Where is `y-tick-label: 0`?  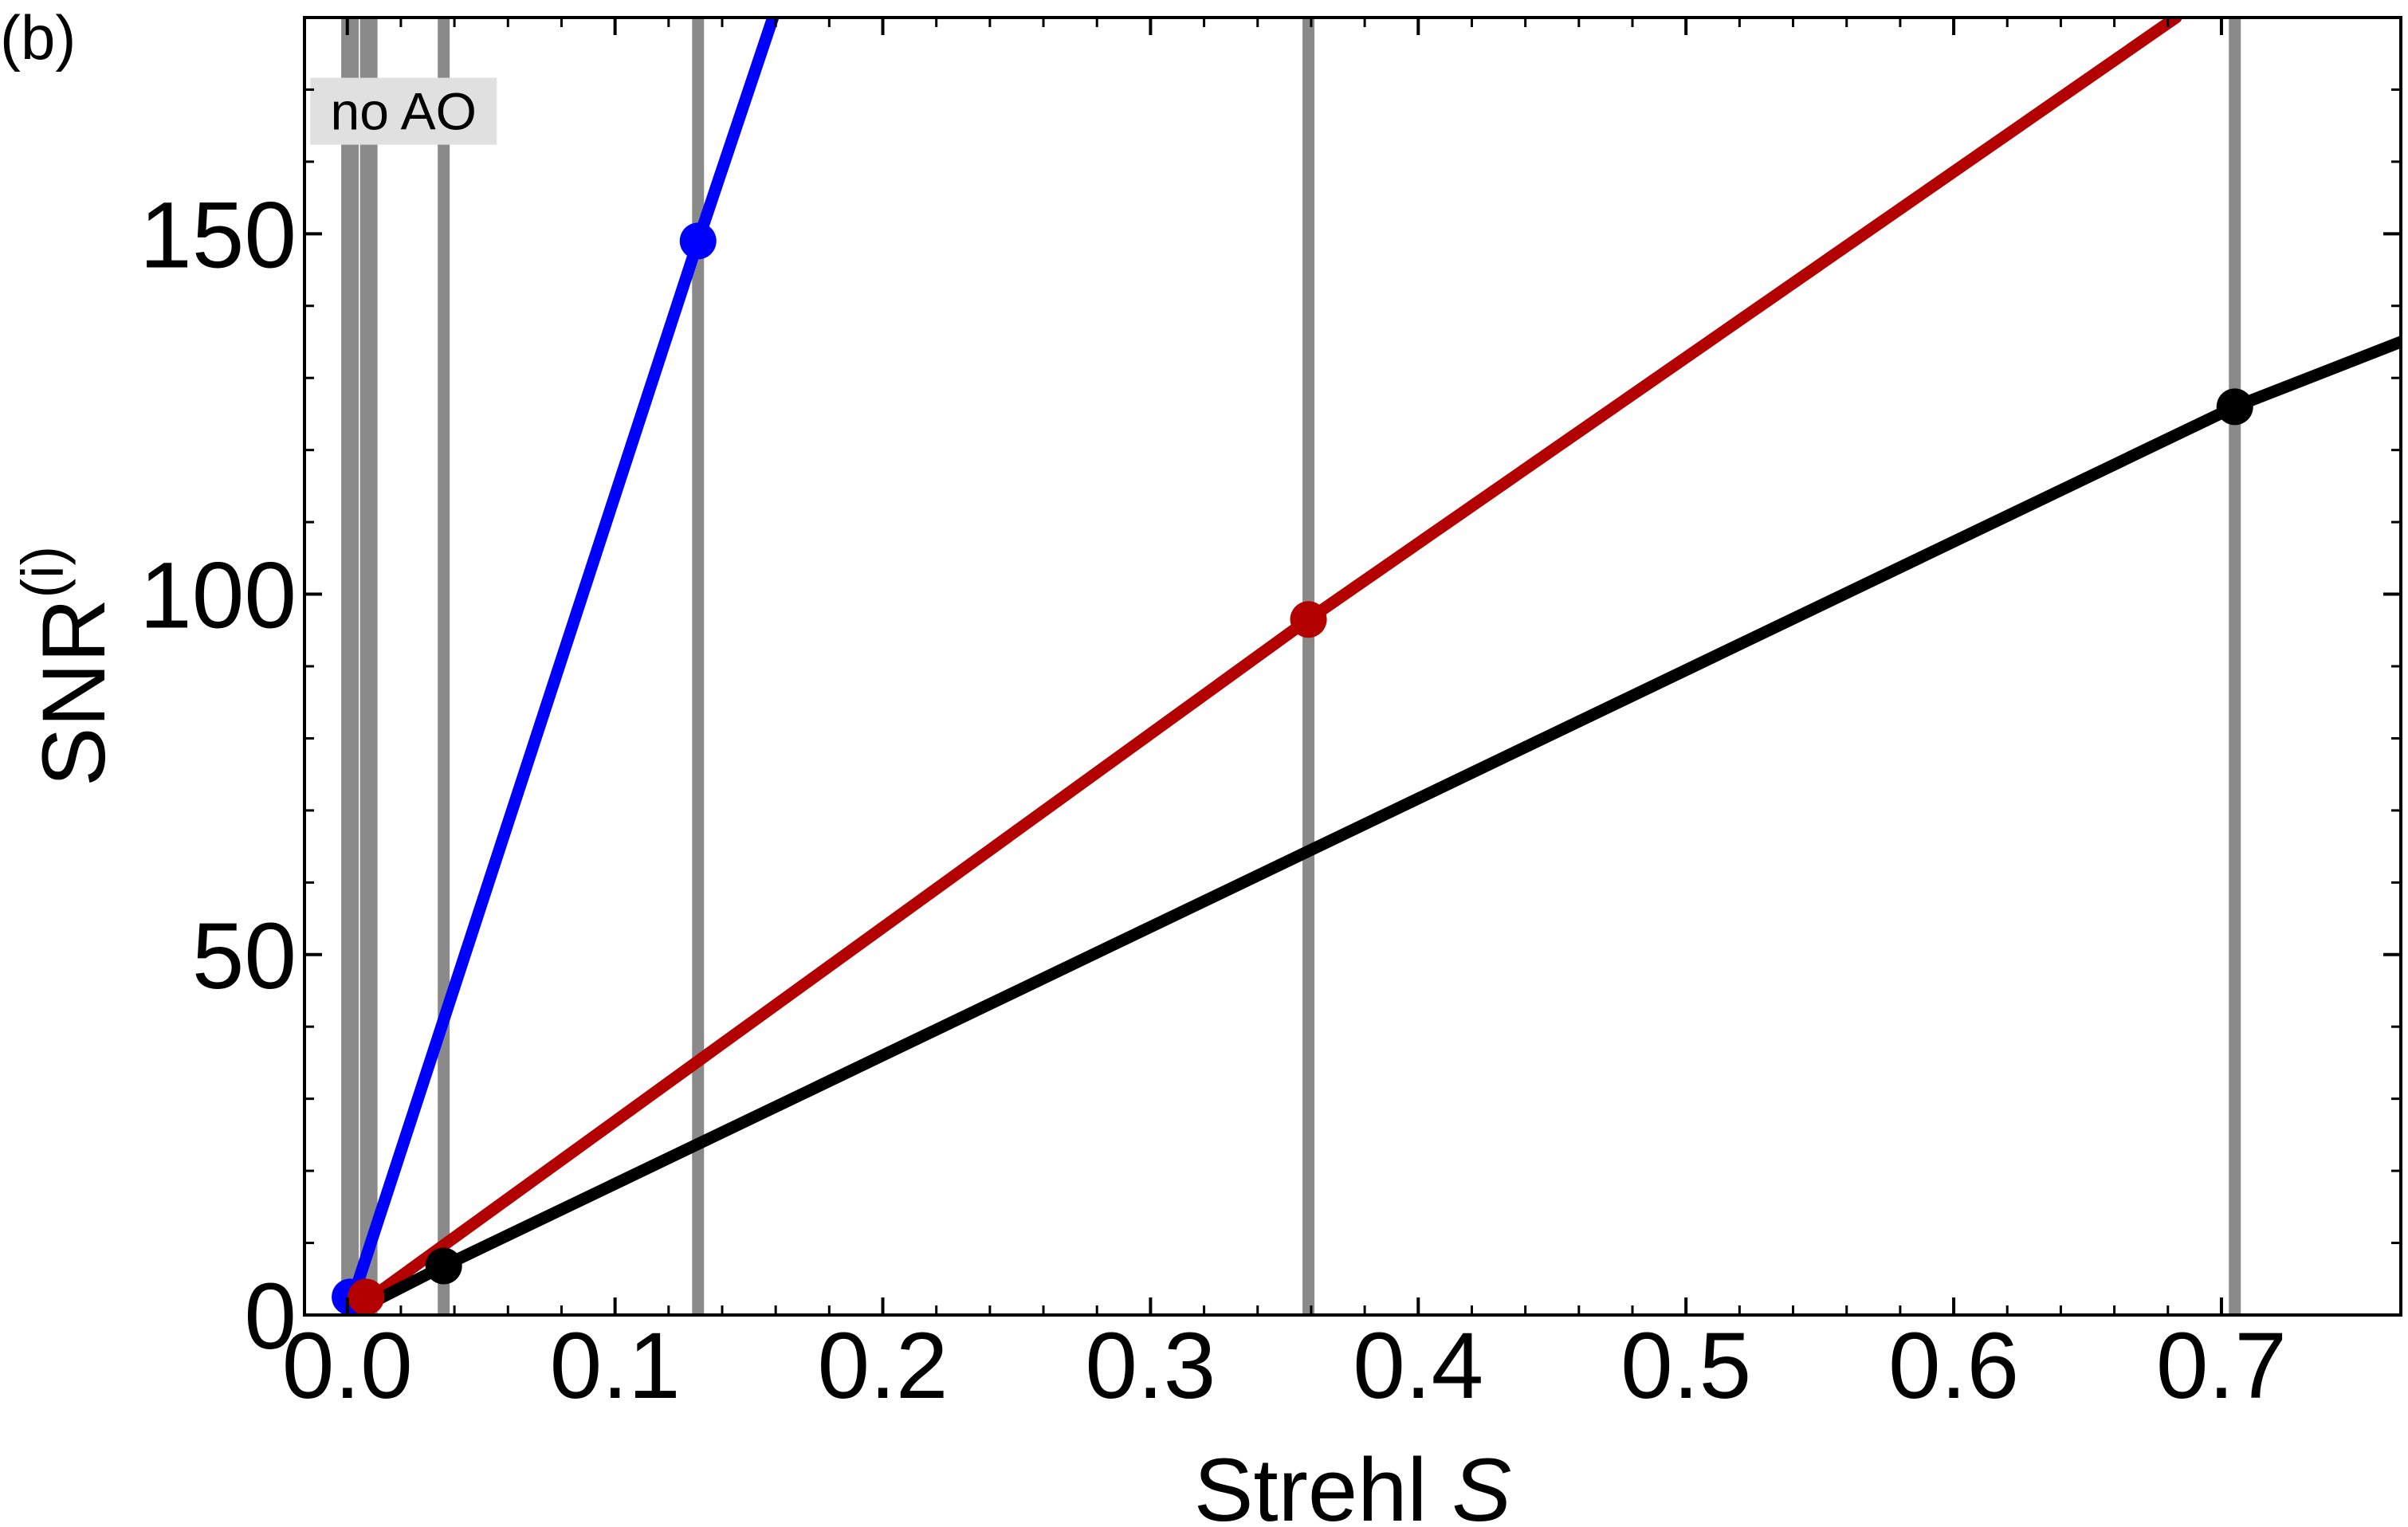 y-tick-label: 0 is located at coordinates (270, 1316).